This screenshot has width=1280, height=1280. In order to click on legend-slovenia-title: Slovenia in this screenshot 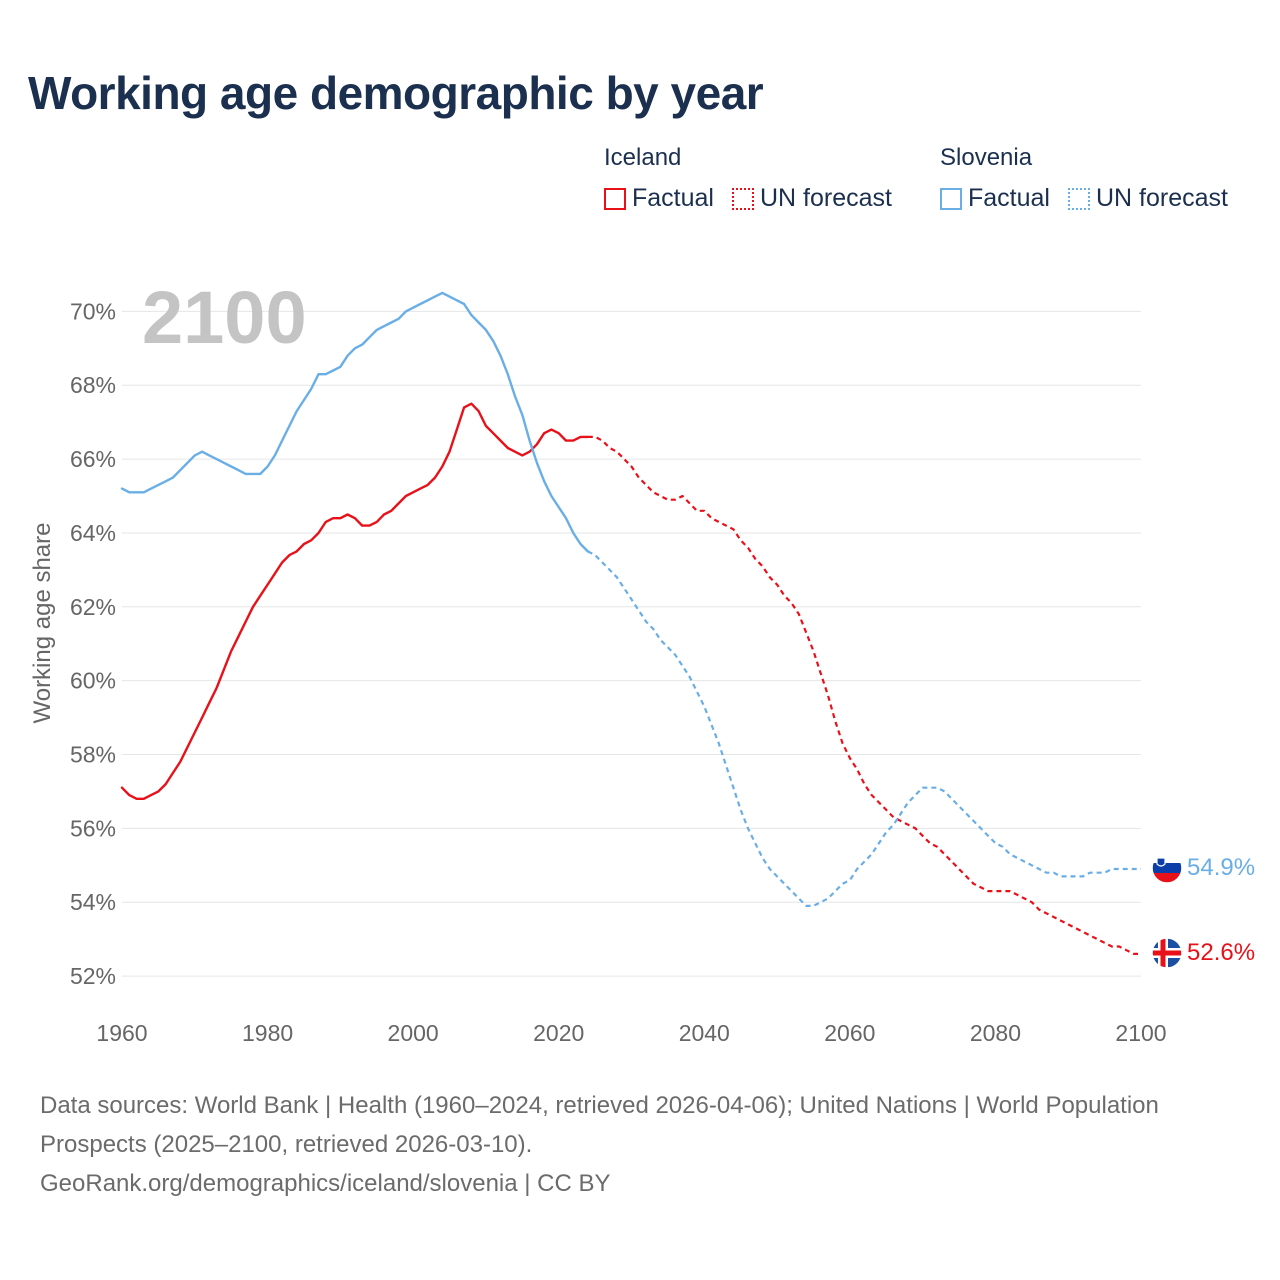, I will do `click(986, 157)`.